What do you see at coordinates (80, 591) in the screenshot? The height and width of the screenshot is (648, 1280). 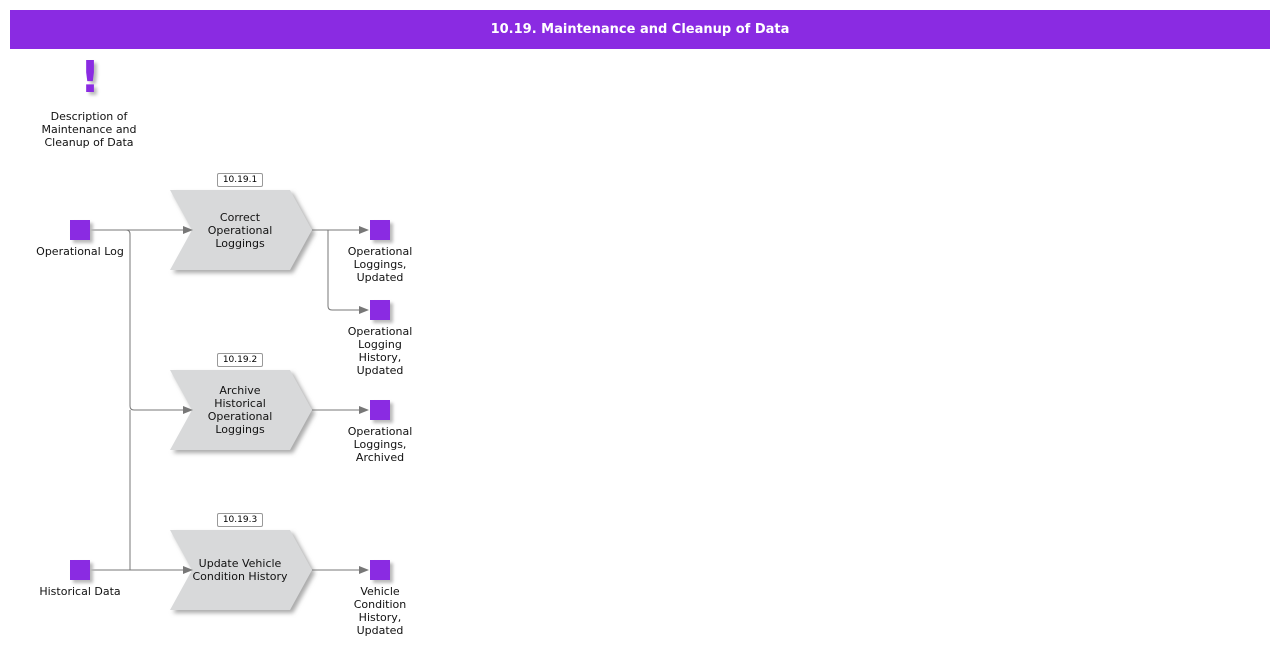 I see `input-label: Historical Data` at bounding box center [80, 591].